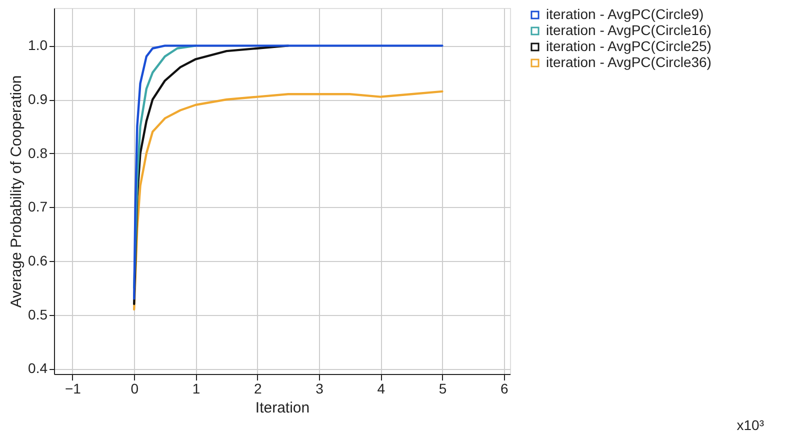 Image resolution: width=801 pixels, height=440 pixels. Describe the element at coordinates (196, 388) in the screenshot. I see `x-tick-label: 1` at that location.